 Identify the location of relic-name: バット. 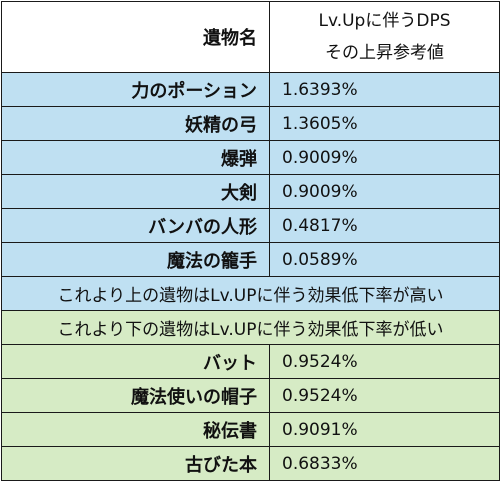
(135, 361).